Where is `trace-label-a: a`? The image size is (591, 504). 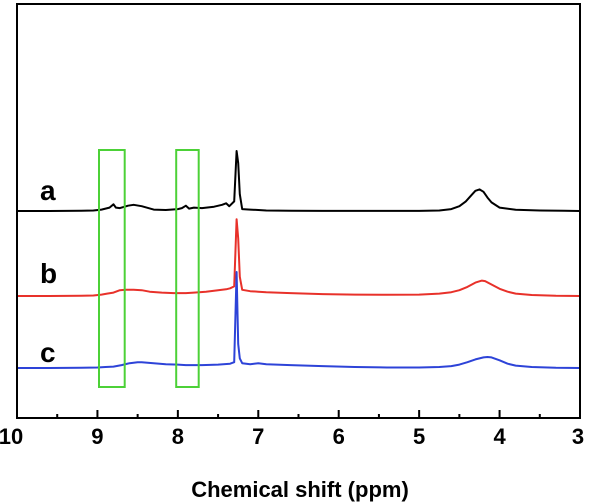 trace-label-a: a is located at coordinates (48, 190).